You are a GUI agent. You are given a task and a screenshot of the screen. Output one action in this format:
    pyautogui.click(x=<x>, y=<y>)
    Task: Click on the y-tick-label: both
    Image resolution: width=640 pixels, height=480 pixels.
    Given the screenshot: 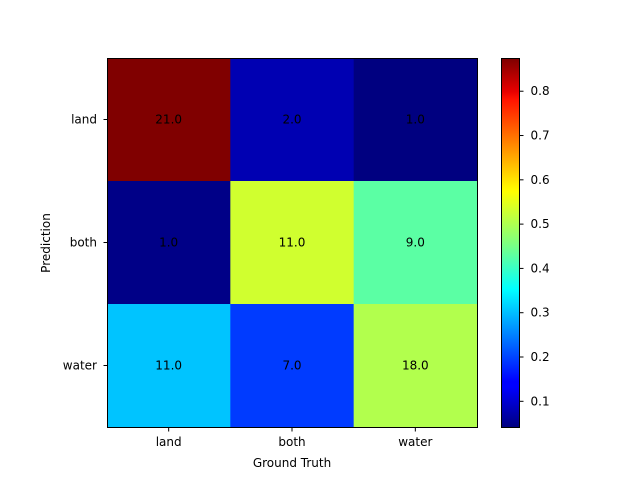 What is the action you would take?
    pyautogui.click(x=83, y=243)
    